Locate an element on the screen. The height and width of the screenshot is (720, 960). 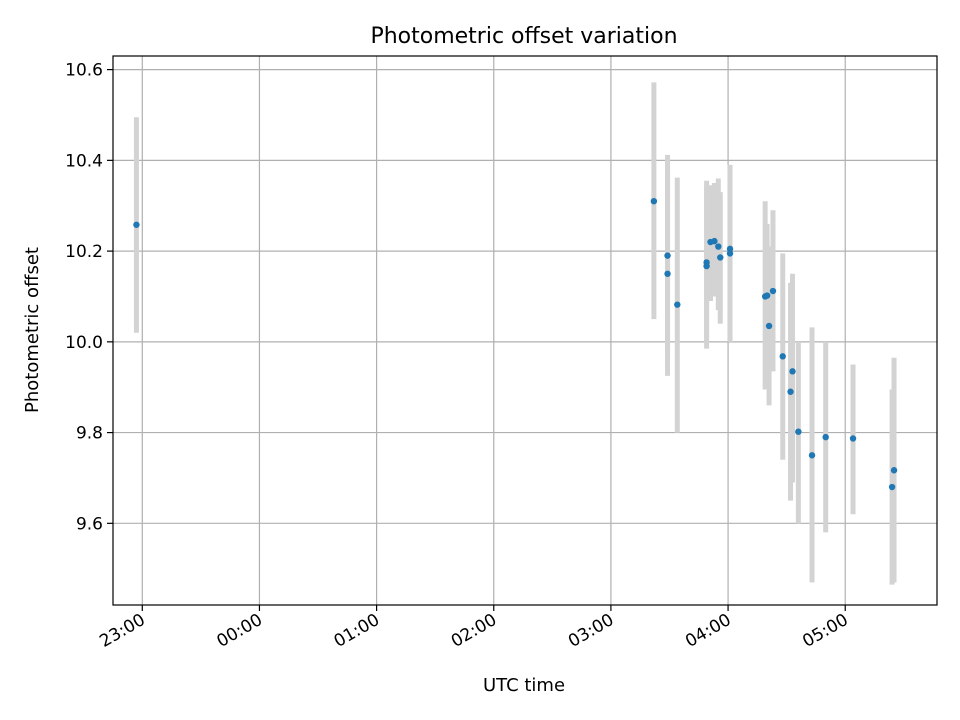
y-tick-label: 10.4 is located at coordinates (84, 161).